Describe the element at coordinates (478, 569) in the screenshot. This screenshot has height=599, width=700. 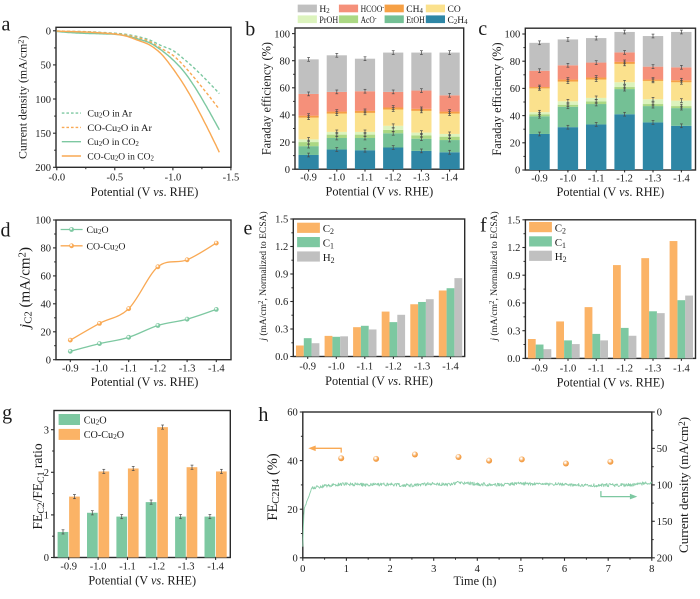
I see `svg-text: 4` at that location.